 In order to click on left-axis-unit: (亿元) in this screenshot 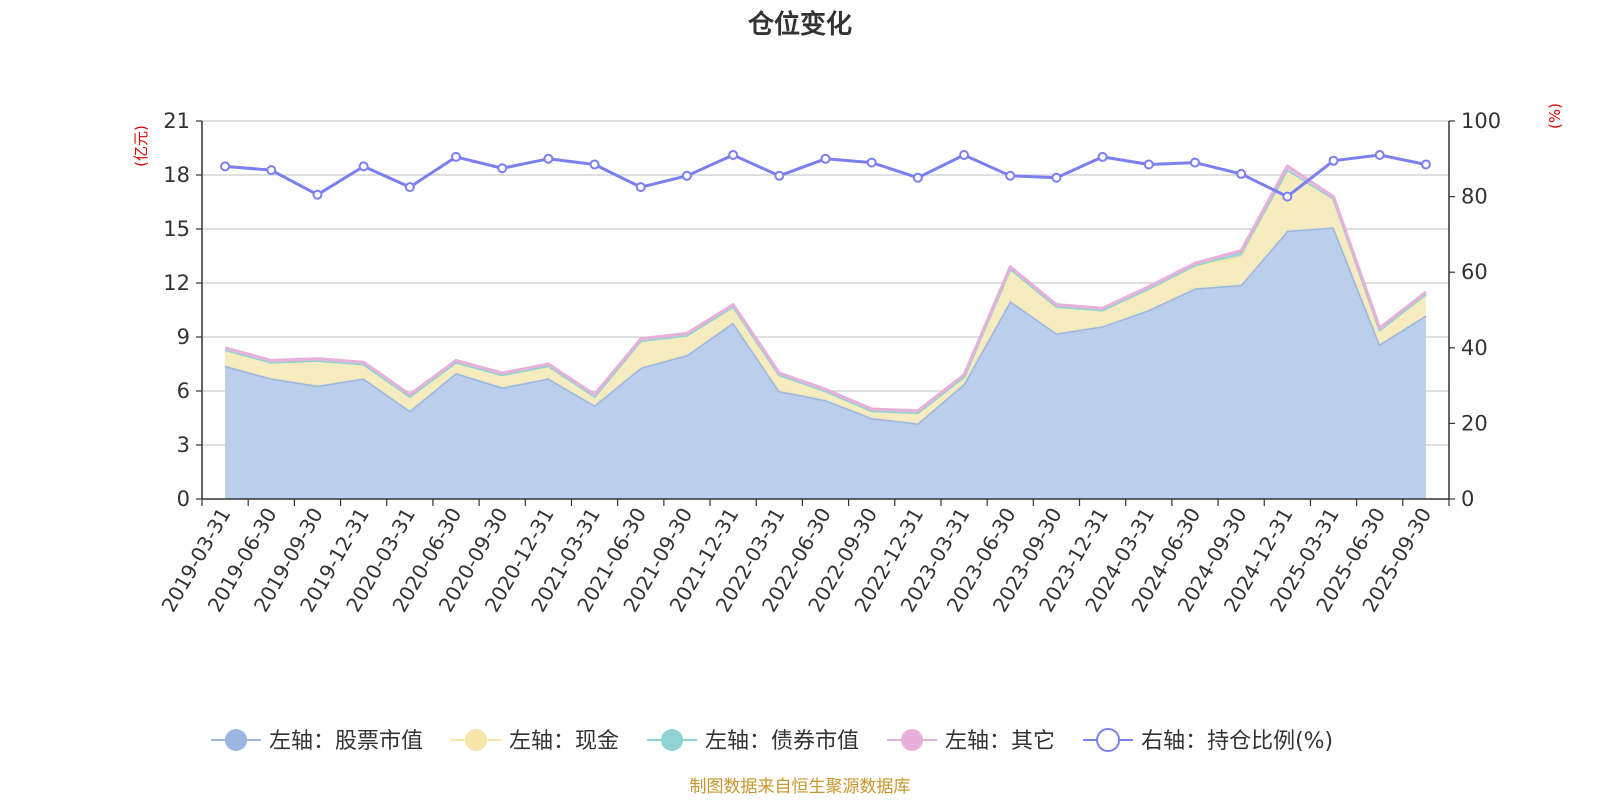, I will do `click(141, 146)`.